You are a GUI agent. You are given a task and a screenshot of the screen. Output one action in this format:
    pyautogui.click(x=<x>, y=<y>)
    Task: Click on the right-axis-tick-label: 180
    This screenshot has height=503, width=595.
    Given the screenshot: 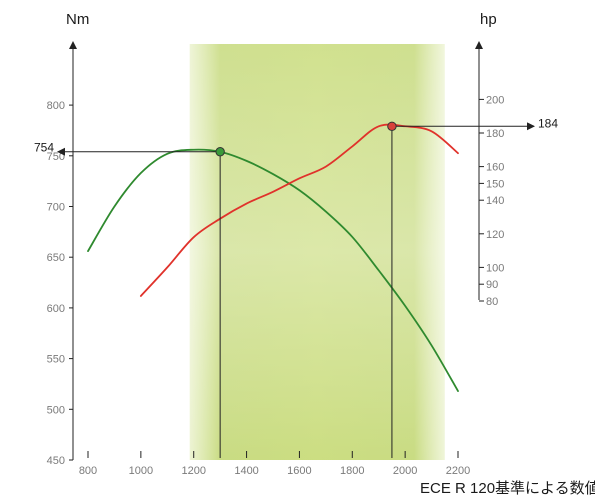 What is the action you would take?
    pyautogui.click(x=495, y=134)
    